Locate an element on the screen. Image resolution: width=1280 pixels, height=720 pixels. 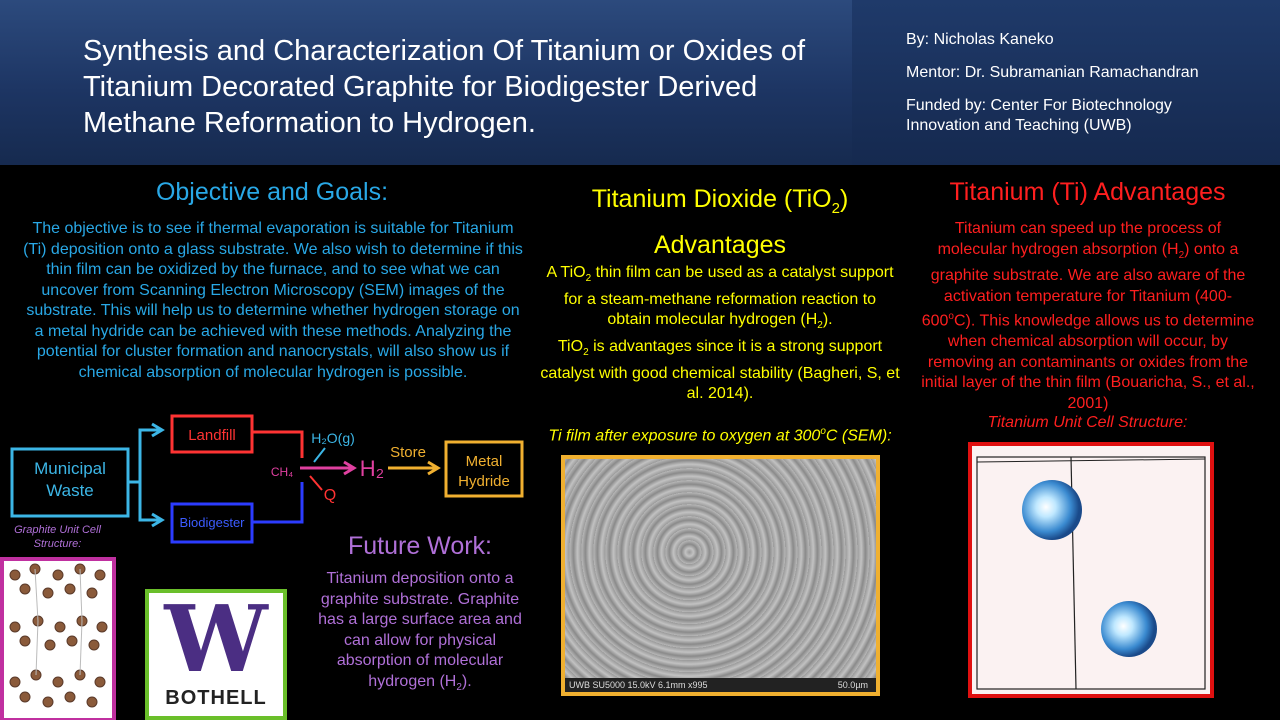
bothell-wordmark: BOTHELL is located at coordinates (216, 698).